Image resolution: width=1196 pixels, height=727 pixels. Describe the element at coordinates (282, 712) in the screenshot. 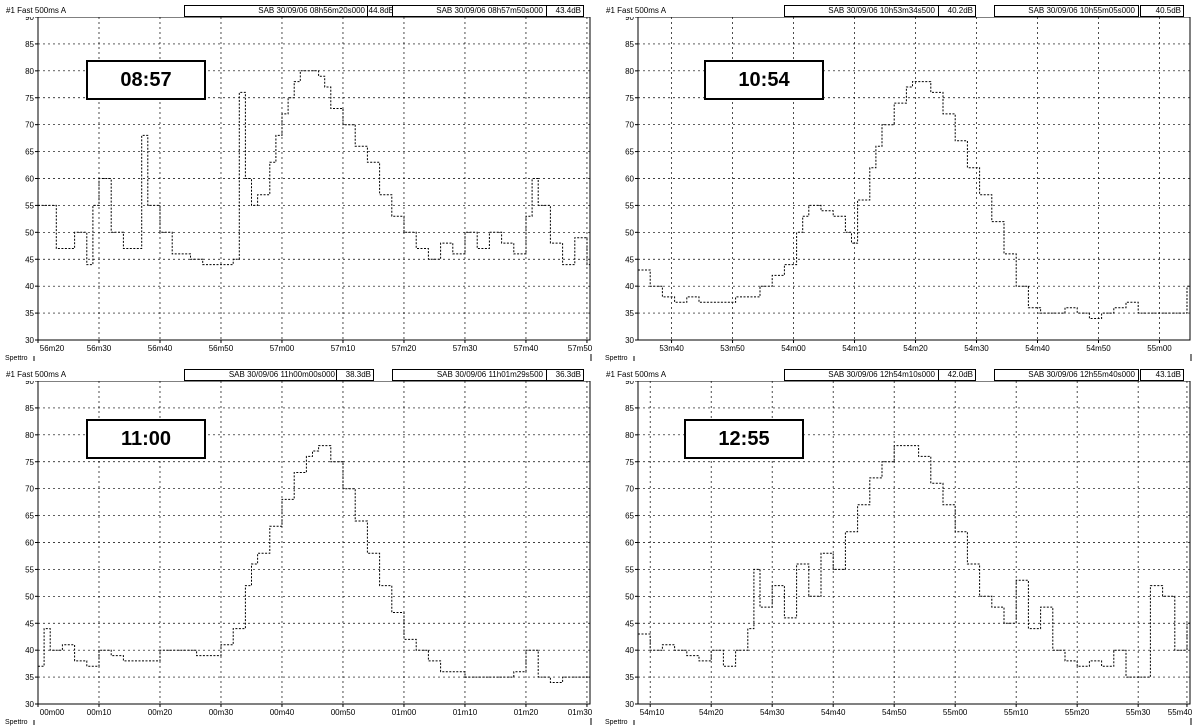

I see `x-tick-label: 00m40` at that location.